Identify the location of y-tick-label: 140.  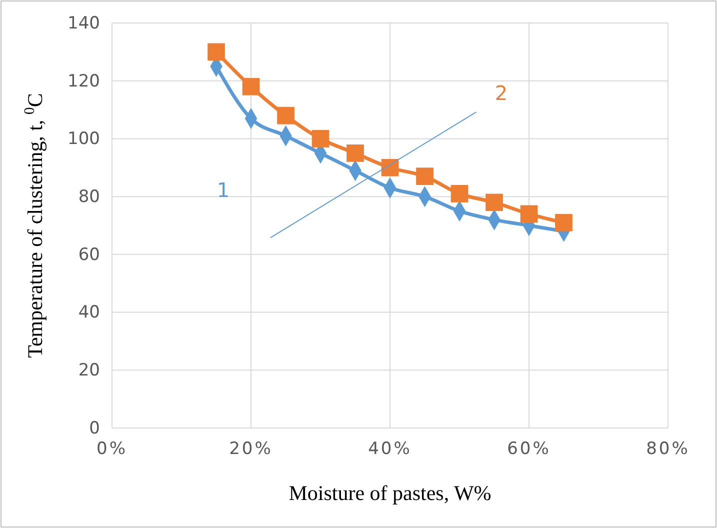
(84, 23).